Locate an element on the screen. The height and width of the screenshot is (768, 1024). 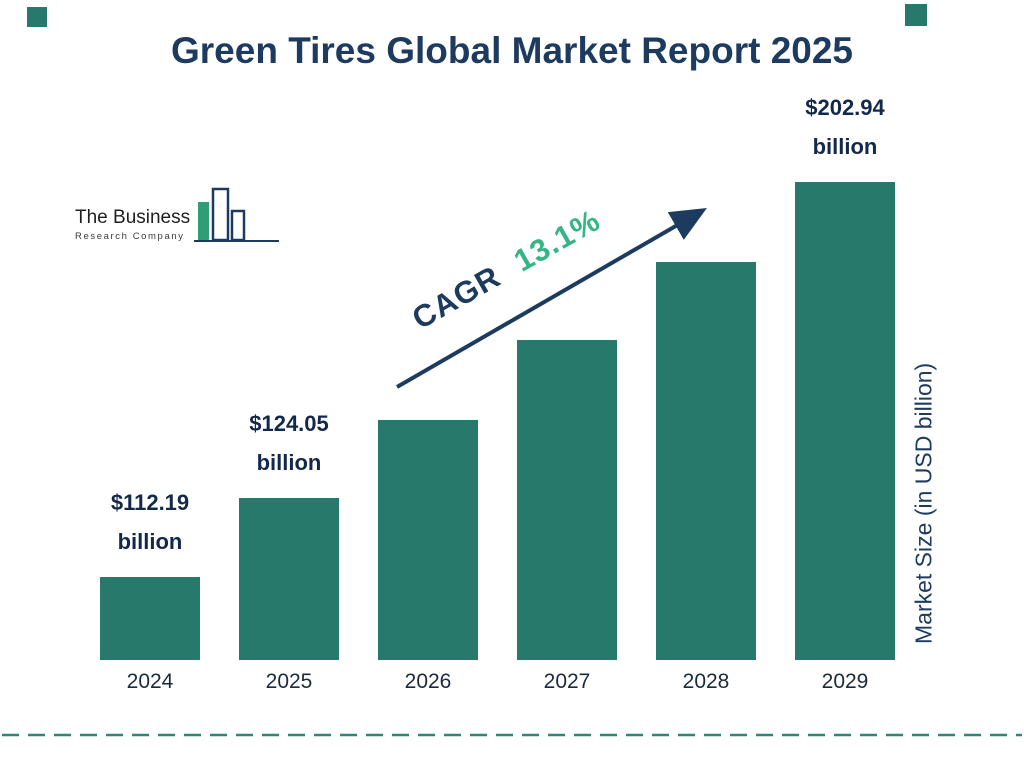
x-tick-label-2027: 2027 is located at coordinates (567, 681).